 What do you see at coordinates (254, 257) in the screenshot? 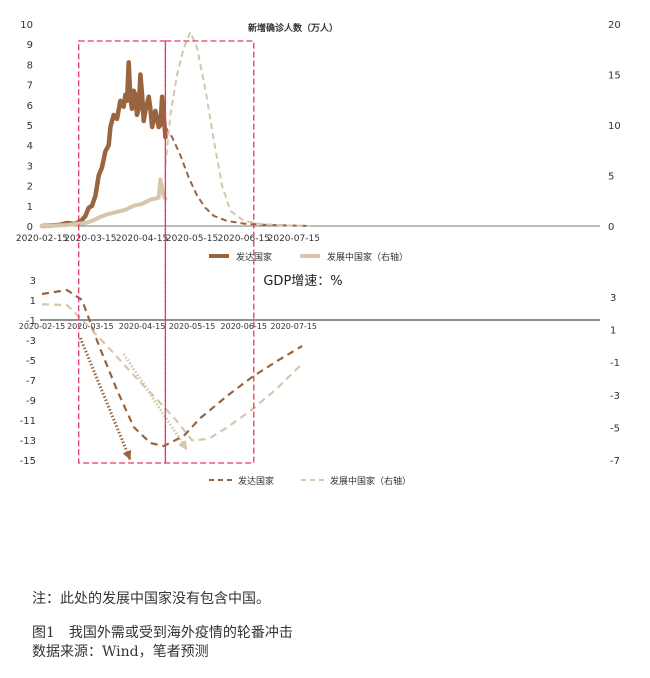
I see `legend-label-developed: 发达国家` at bounding box center [254, 257].